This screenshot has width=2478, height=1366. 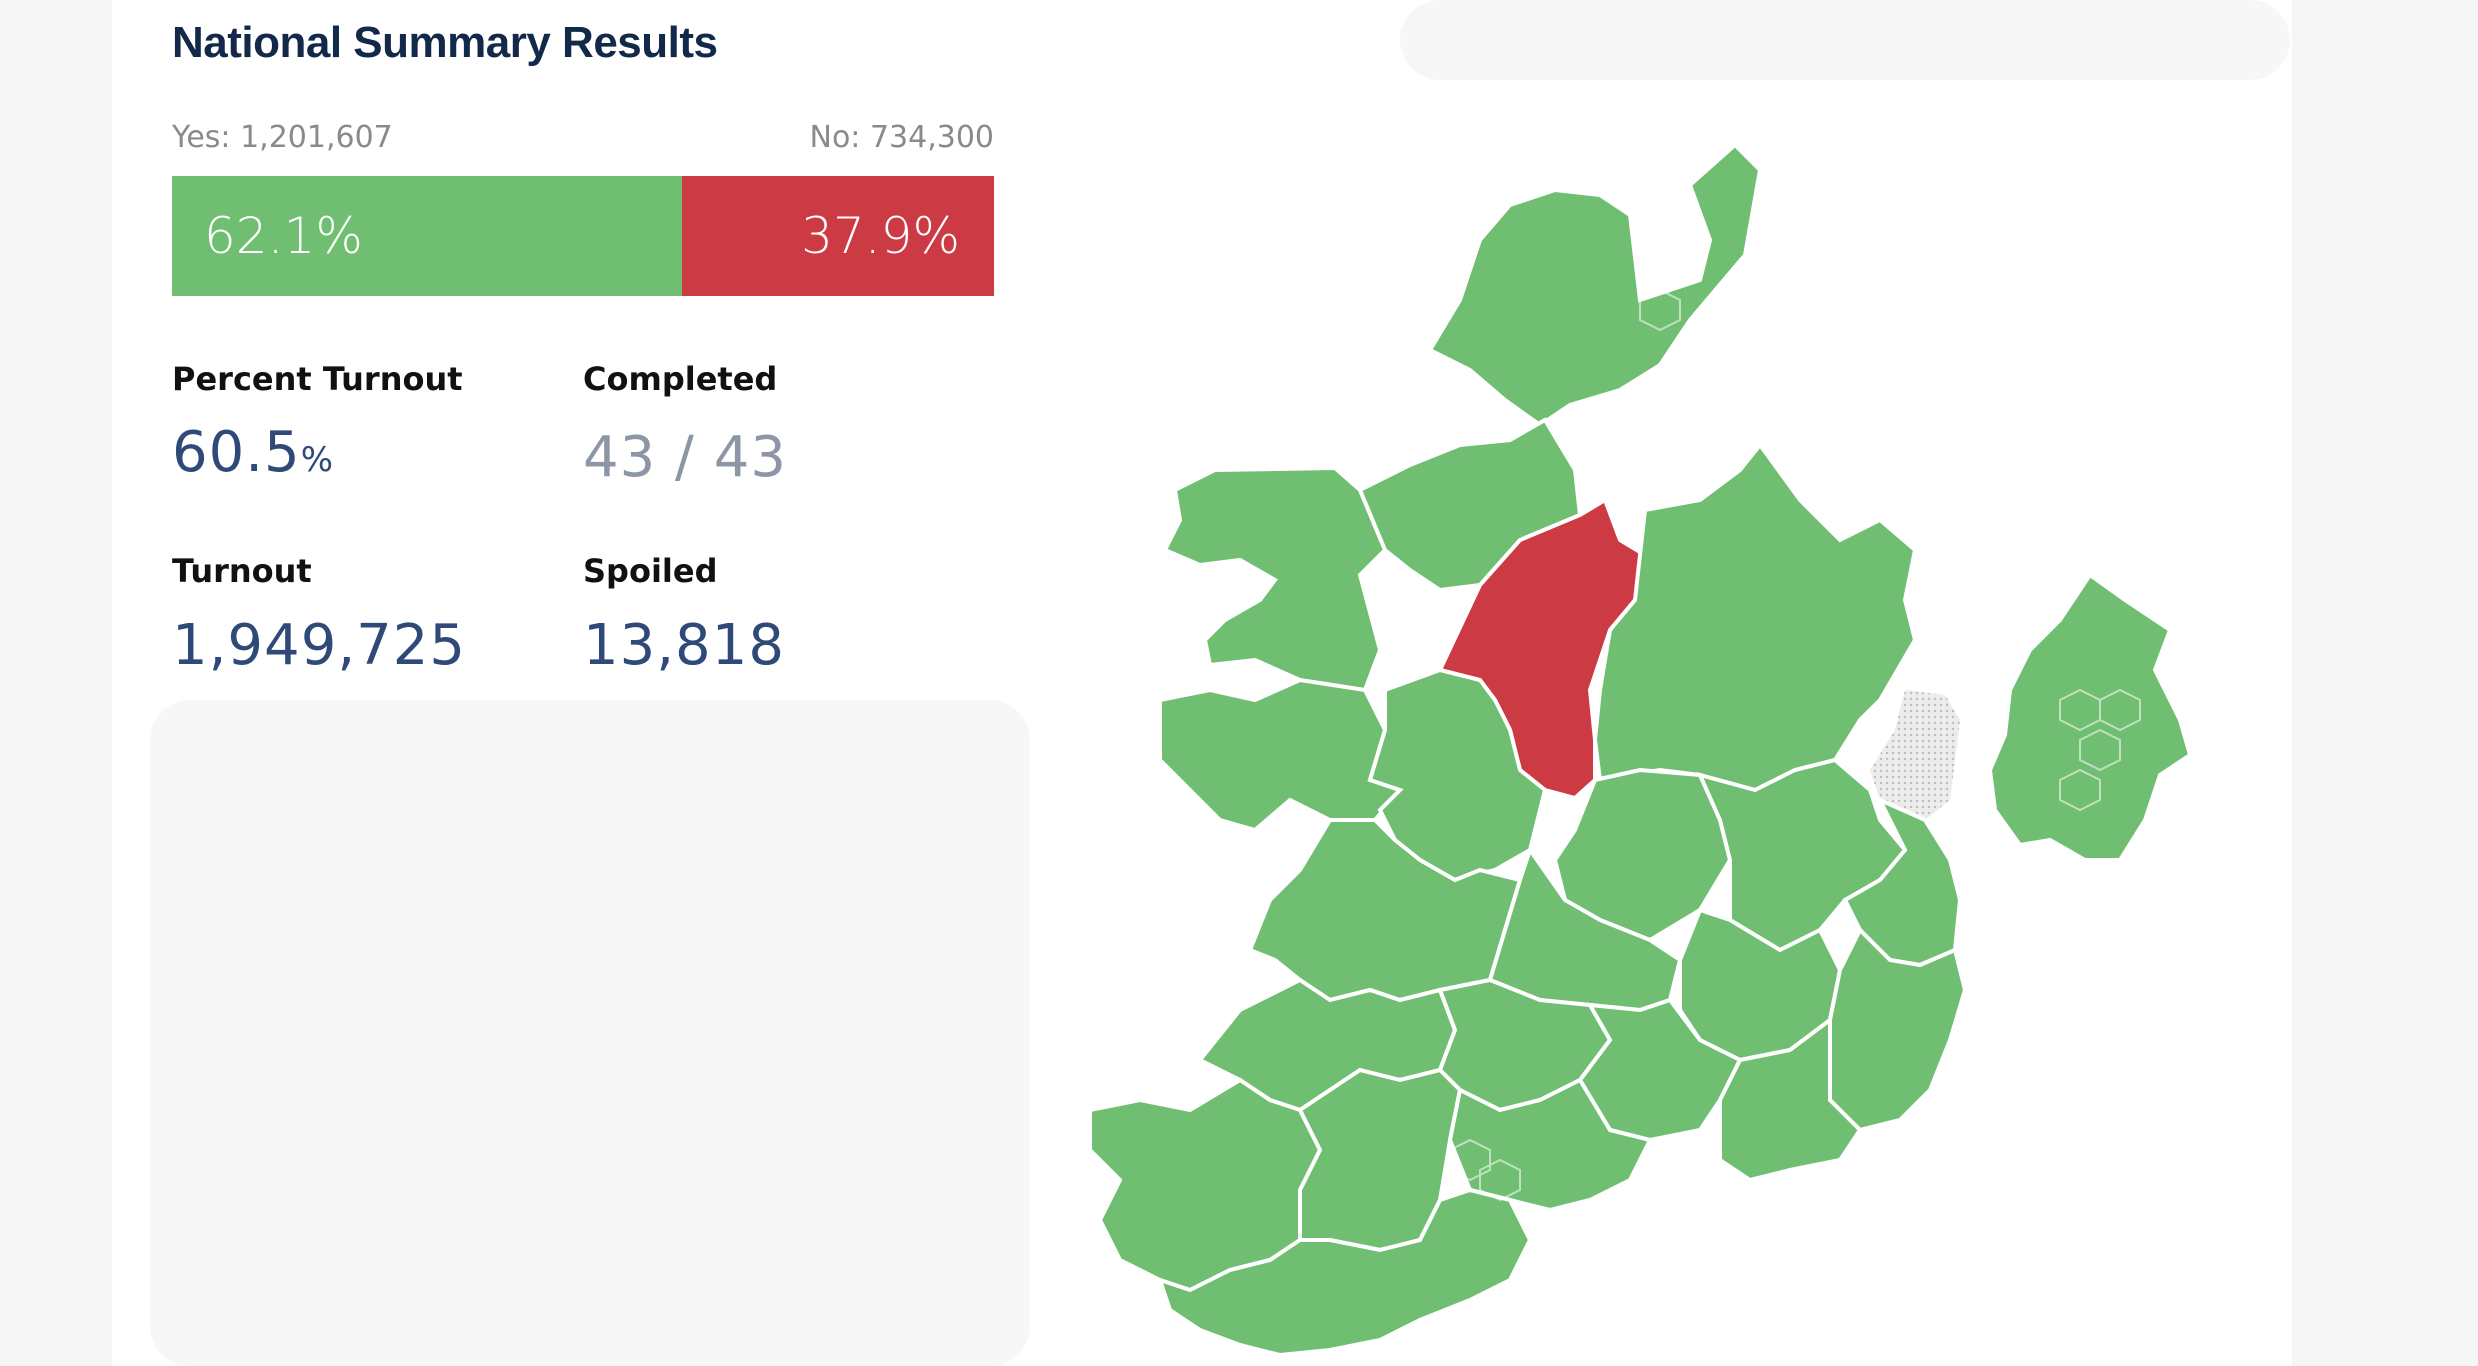 I want to click on result-bar: 62.1% 37.9%, so click(x=583, y=236).